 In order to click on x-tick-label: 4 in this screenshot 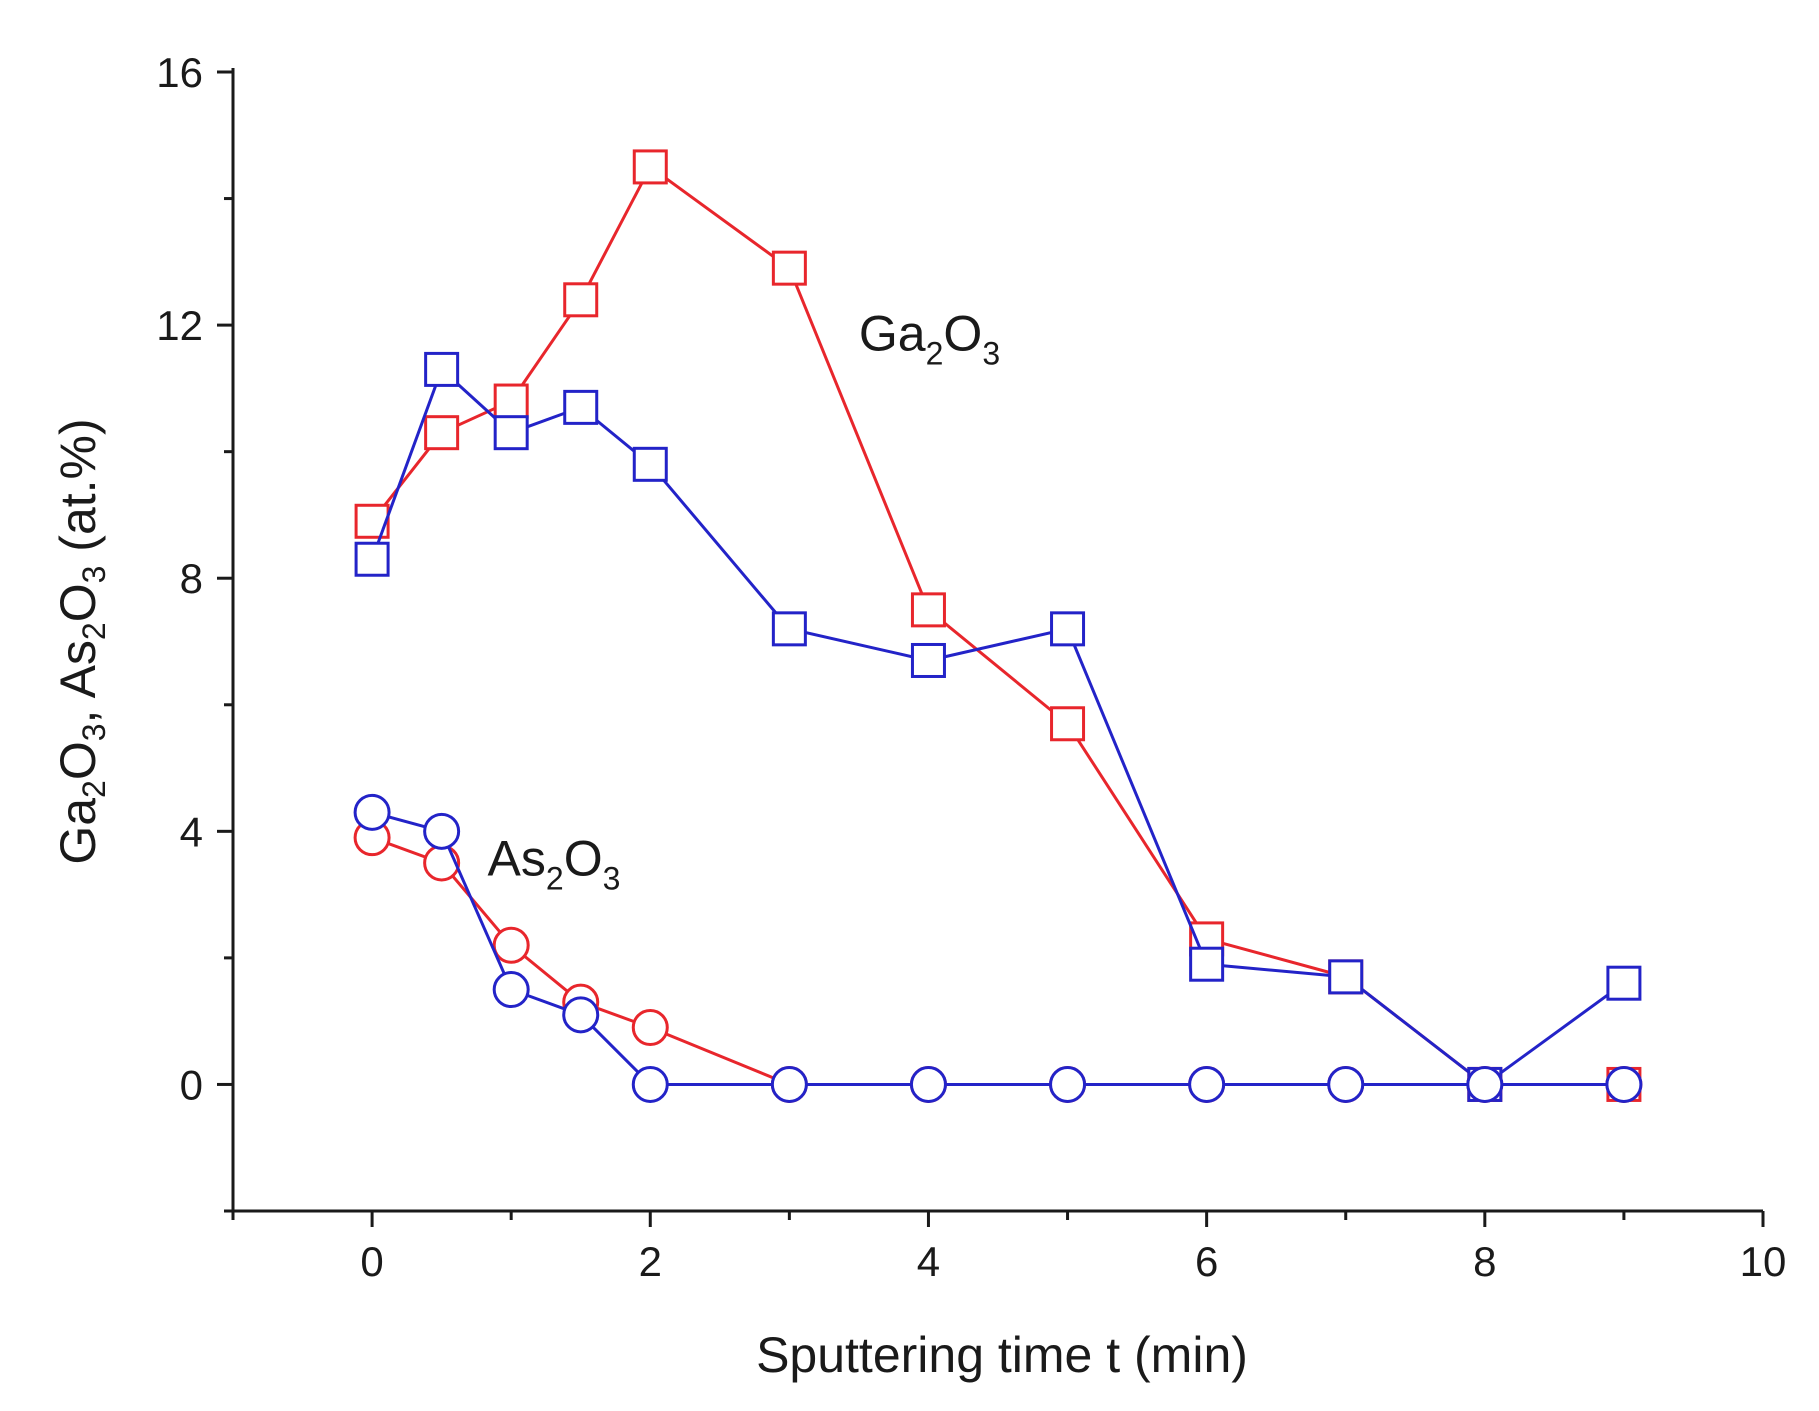, I will do `click(928, 1261)`.